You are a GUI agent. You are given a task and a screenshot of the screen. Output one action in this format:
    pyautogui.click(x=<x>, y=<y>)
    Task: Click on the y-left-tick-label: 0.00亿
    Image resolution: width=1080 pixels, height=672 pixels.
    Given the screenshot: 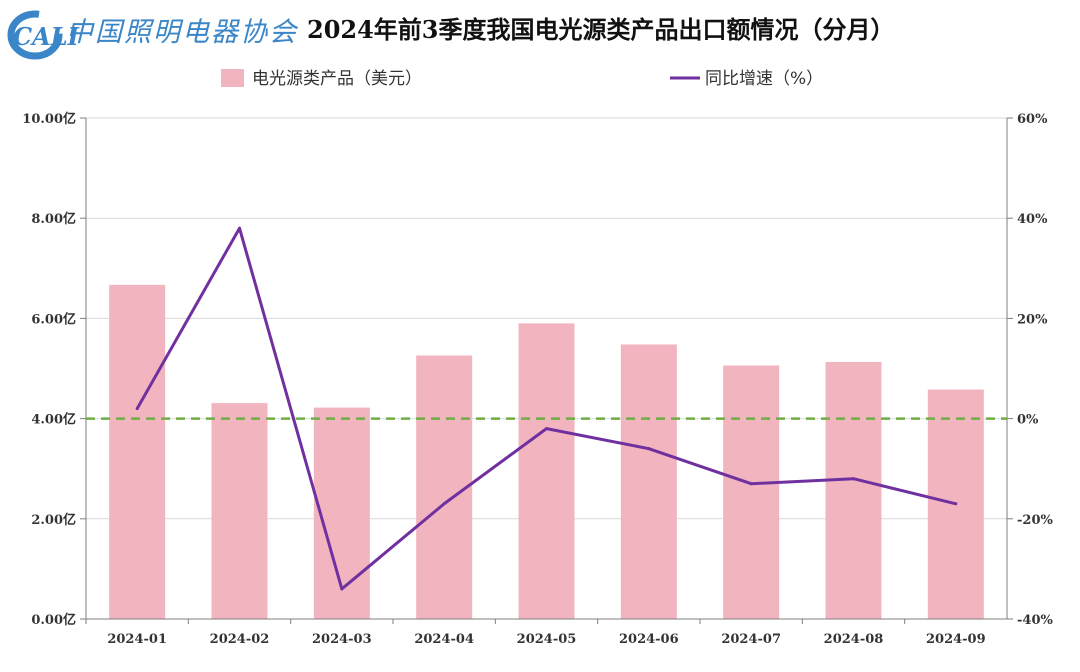 What is the action you would take?
    pyautogui.click(x=53, y=620)
    